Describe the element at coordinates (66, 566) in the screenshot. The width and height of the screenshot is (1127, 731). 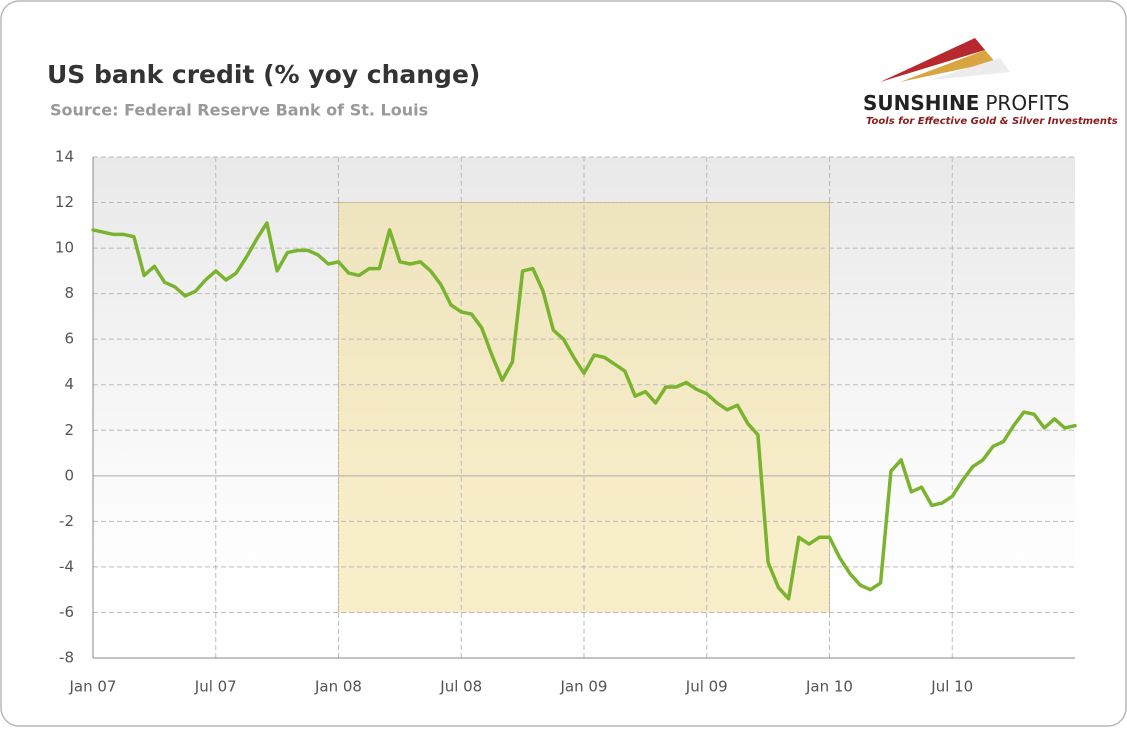
I see `y-tick-label: -4` at that location.